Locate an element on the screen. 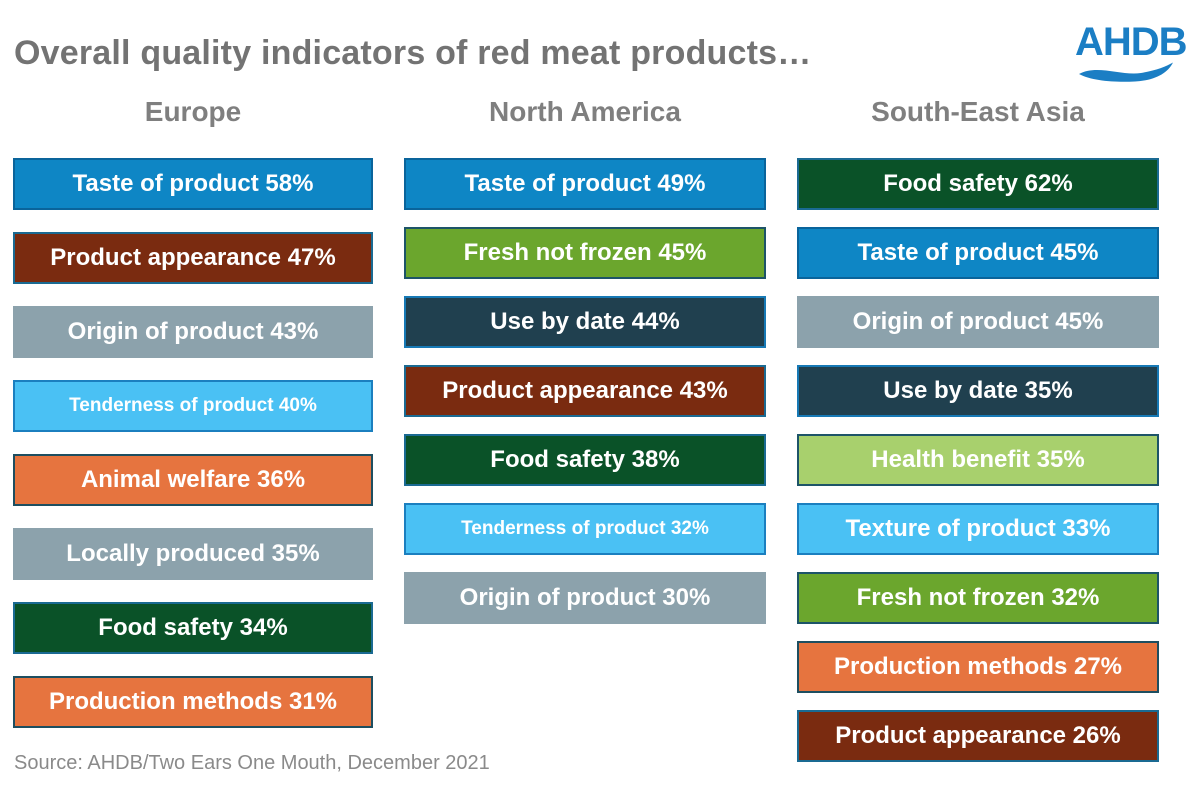  indicator-label: Taste of product 45% is located at coordinates (978, 252).